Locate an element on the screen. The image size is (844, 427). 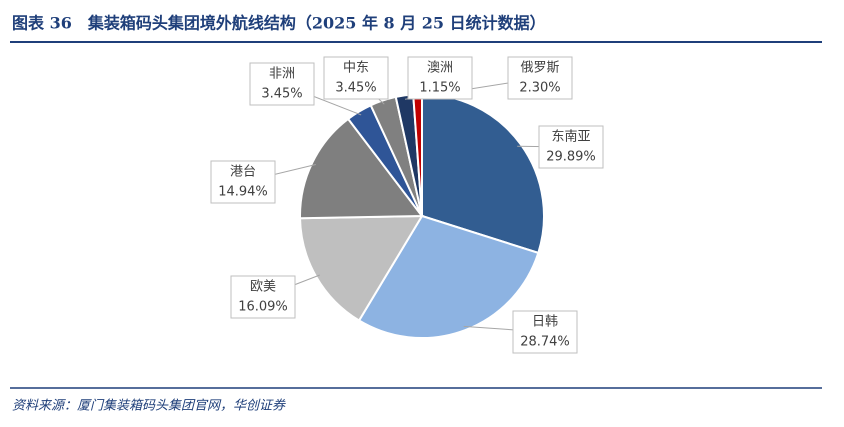
value-label: 29.89% is located at coordinates (571, 157).